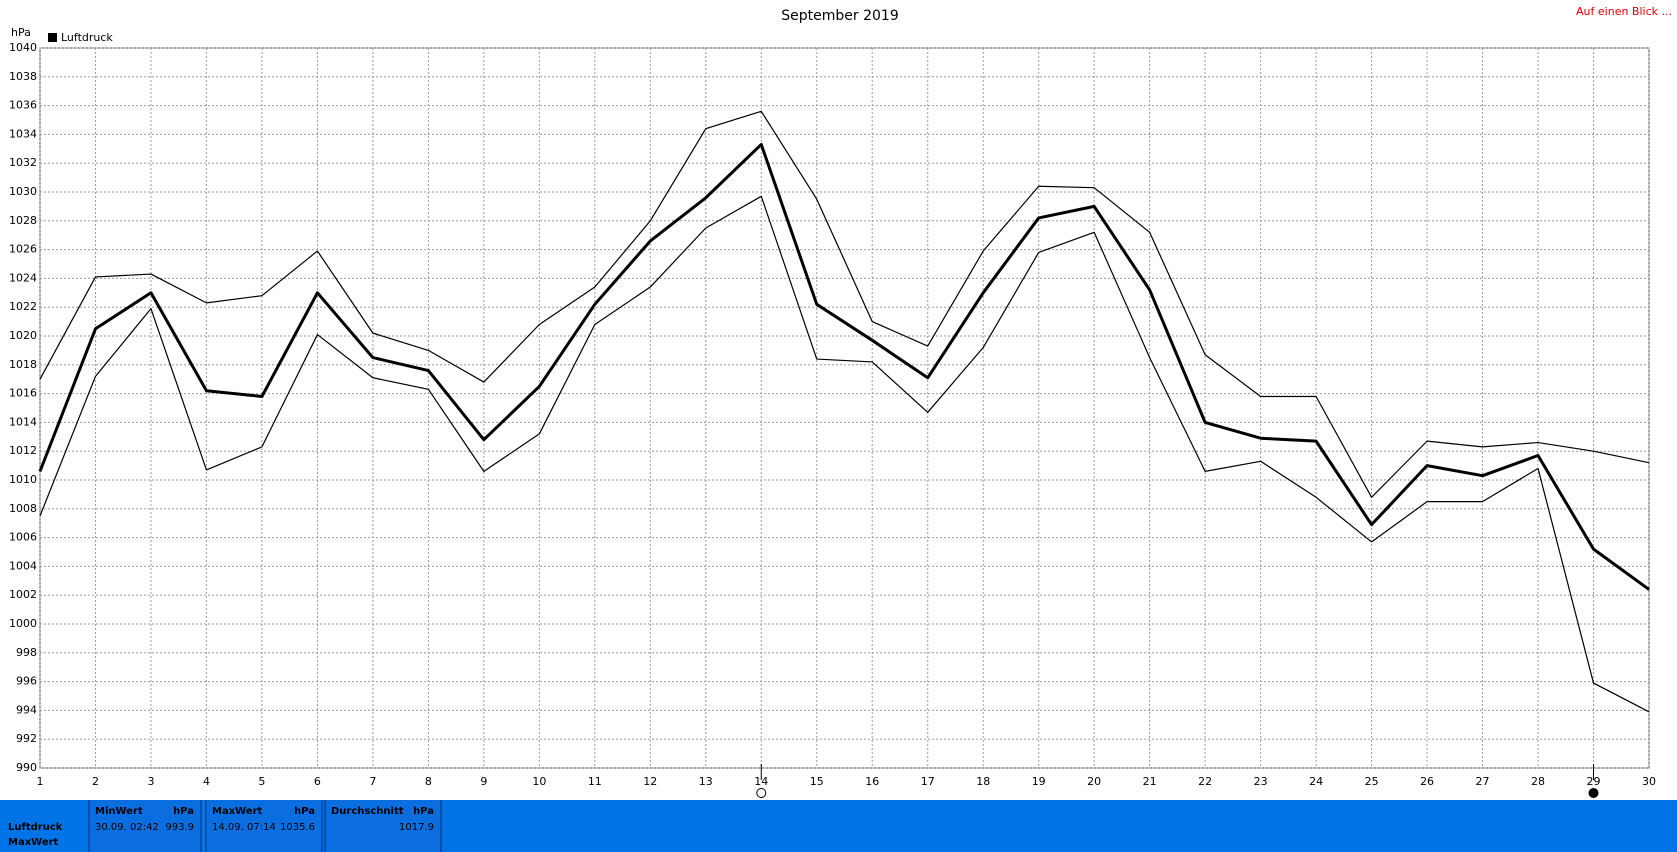 The height and width of the screenshot is (852, 1677). I want to click on cell-title: MinWert, so click(119, 811).